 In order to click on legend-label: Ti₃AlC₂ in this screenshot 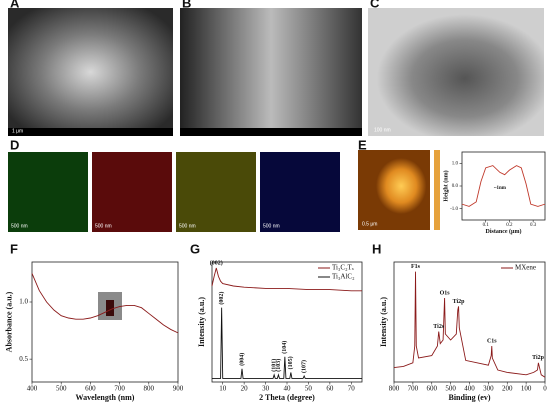, I will do `click(343, 277)`.